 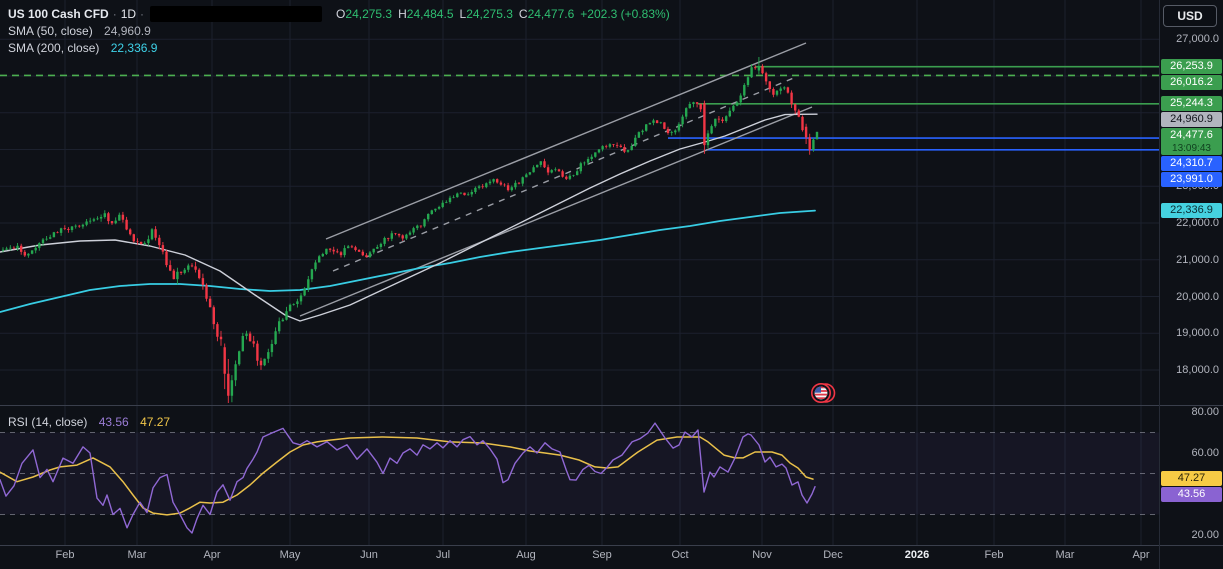 I want to click on sma50-legend-row: SMA (50, close) 24,960.9, so click(x=339, y=31).